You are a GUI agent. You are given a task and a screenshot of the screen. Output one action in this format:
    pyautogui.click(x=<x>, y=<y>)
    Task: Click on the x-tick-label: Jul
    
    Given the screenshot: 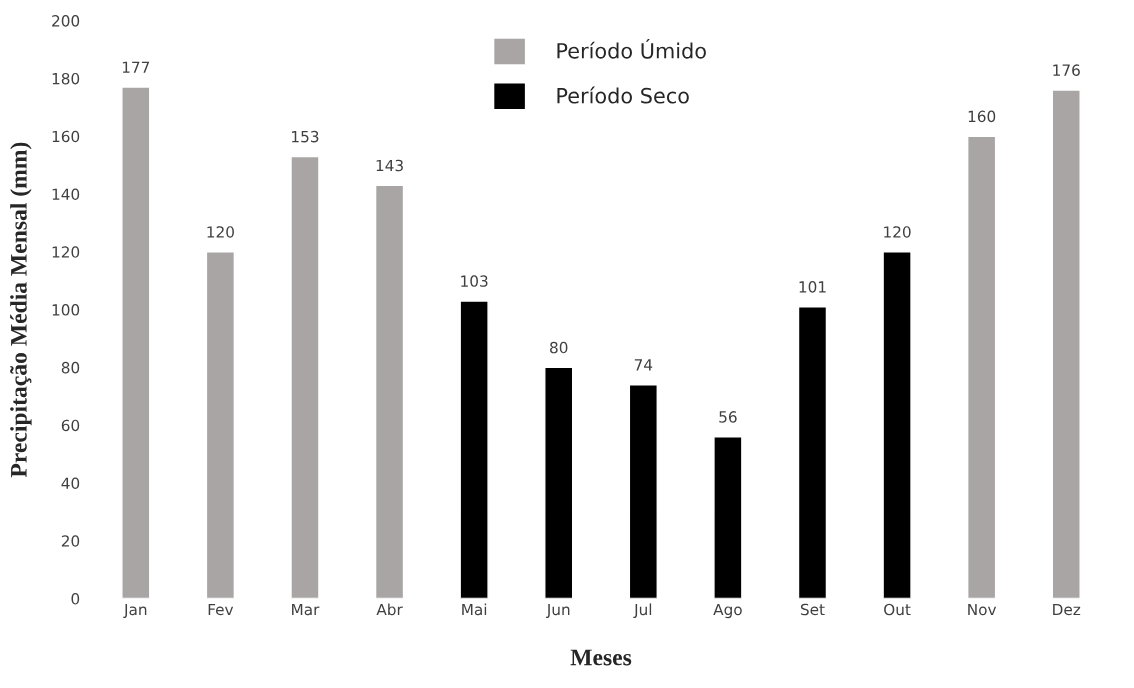 What is the action you would take?
    pyautogui.click(x=642, y=611)
    